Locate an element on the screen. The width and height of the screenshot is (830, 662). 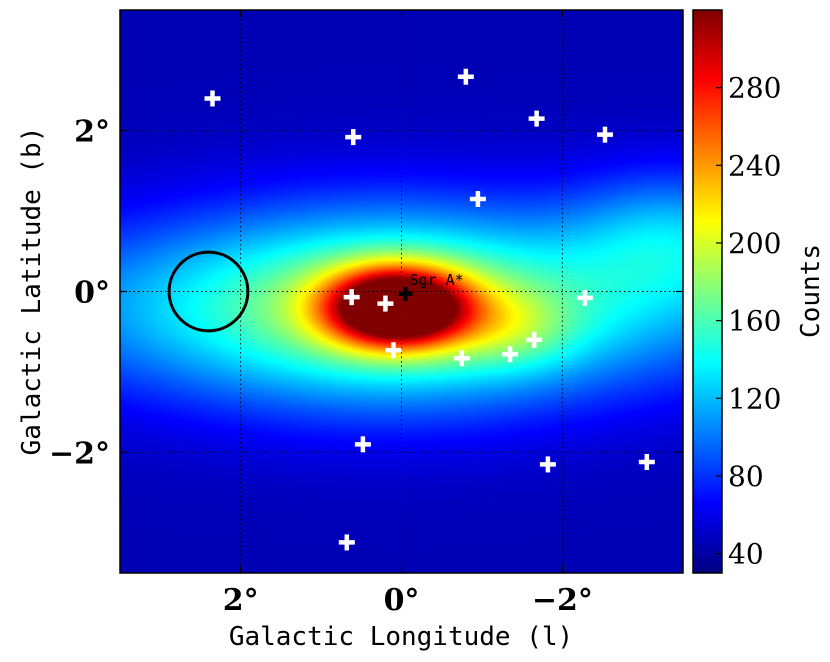
region-circle is located at coordinates (208, 291).